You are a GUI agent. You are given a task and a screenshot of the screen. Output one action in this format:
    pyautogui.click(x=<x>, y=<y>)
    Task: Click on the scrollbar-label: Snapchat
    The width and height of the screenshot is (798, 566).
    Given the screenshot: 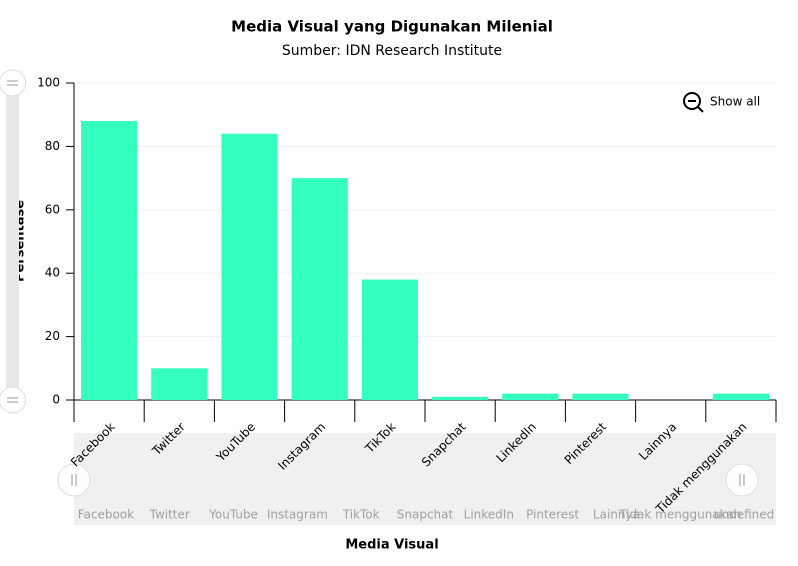 What is the action you would take?
    pyautogui.click(x=425, y=515)
    